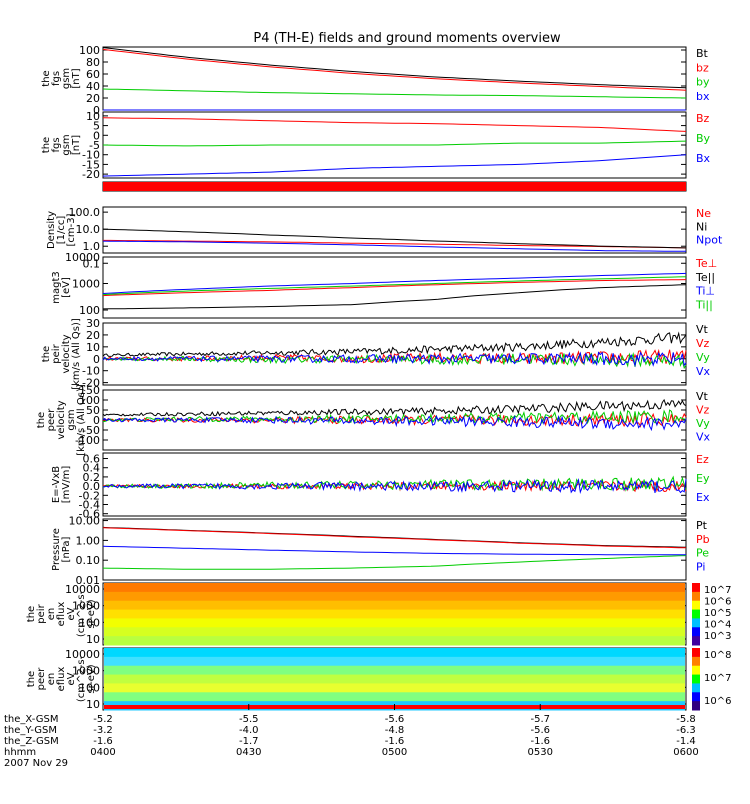 This screenshot has height=804, width=750. What do you see at coordinates (76, 354) in the screenshot?
I see `y-axis-label: [km/s (All Qs)]` at bounding box center [76, 354].